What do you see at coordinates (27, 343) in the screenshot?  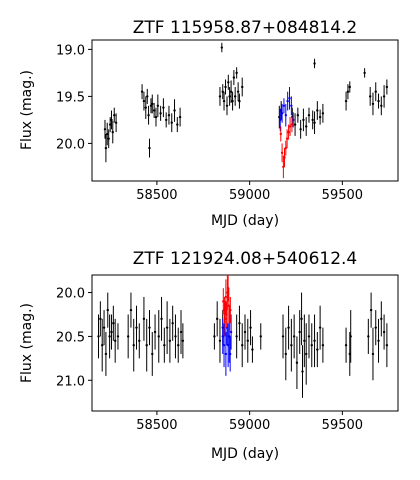 I see `y-axis-label: Flux (mag.)` at bounding box center [27, 343].